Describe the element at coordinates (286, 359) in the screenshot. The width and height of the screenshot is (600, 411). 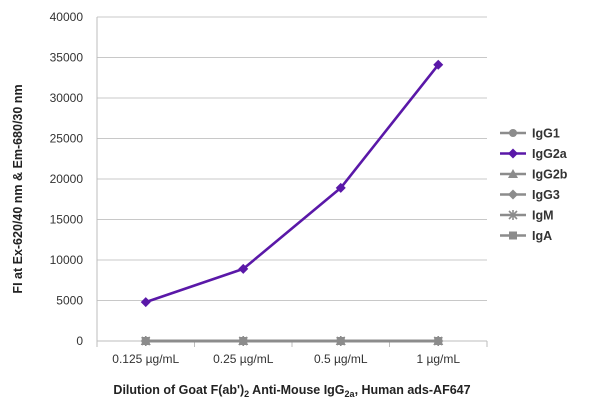
I see `x-tick-labels: 0.125 µg/mL 0.25 µg/mL 0.5 µg/mL 1 µg/mL` at that location.